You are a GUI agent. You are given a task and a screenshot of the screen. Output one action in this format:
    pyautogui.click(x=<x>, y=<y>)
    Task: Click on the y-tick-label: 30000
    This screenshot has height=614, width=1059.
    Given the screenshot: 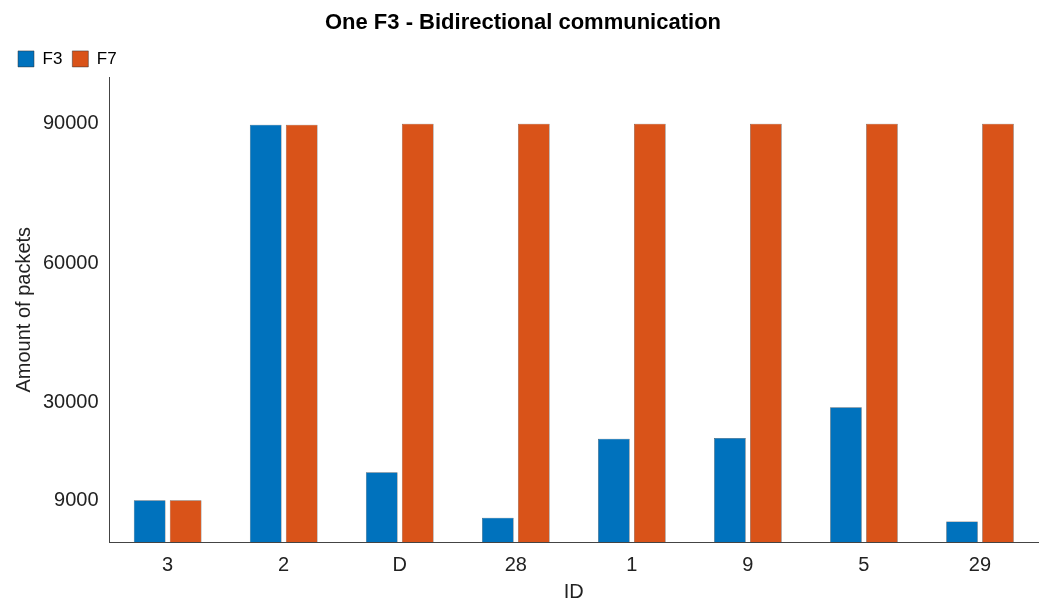 What is the action you would take?
    pyautogui.click(x=70, y=401)
    